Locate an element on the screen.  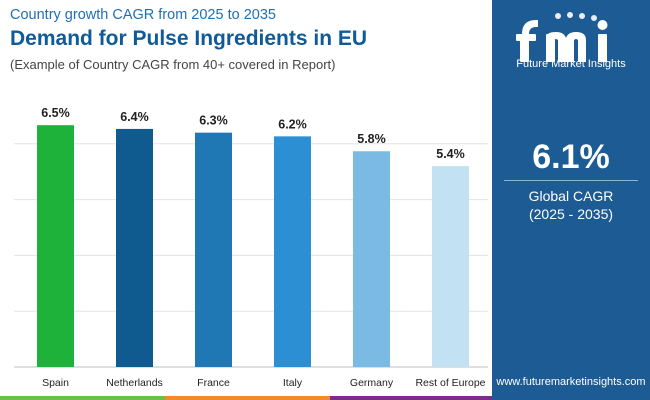
bar-france is located at coordinates (213, 249).